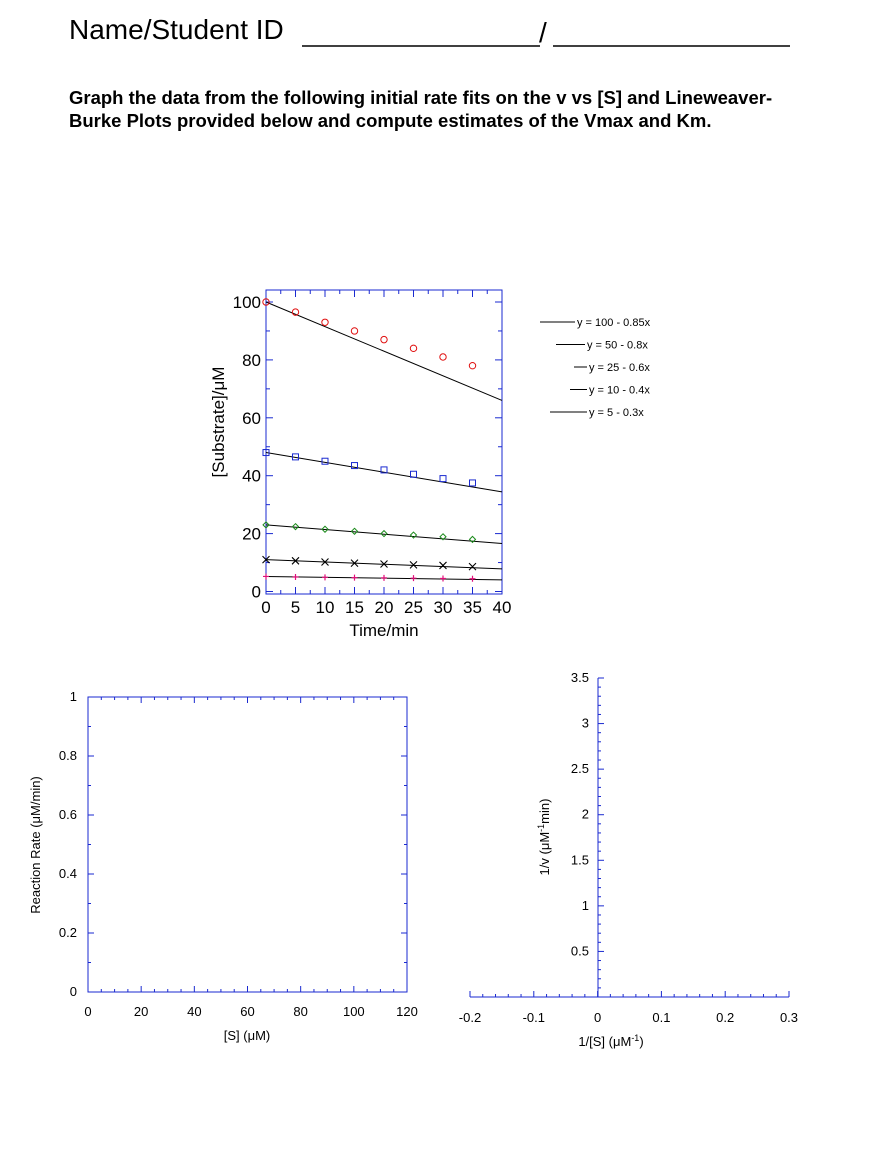 This screenshot has width=872, height=1150. What do you see at coordinates (585, 814) in the screenshot?
I see `y-tick-label: 2` at bounding box center [585, 814].